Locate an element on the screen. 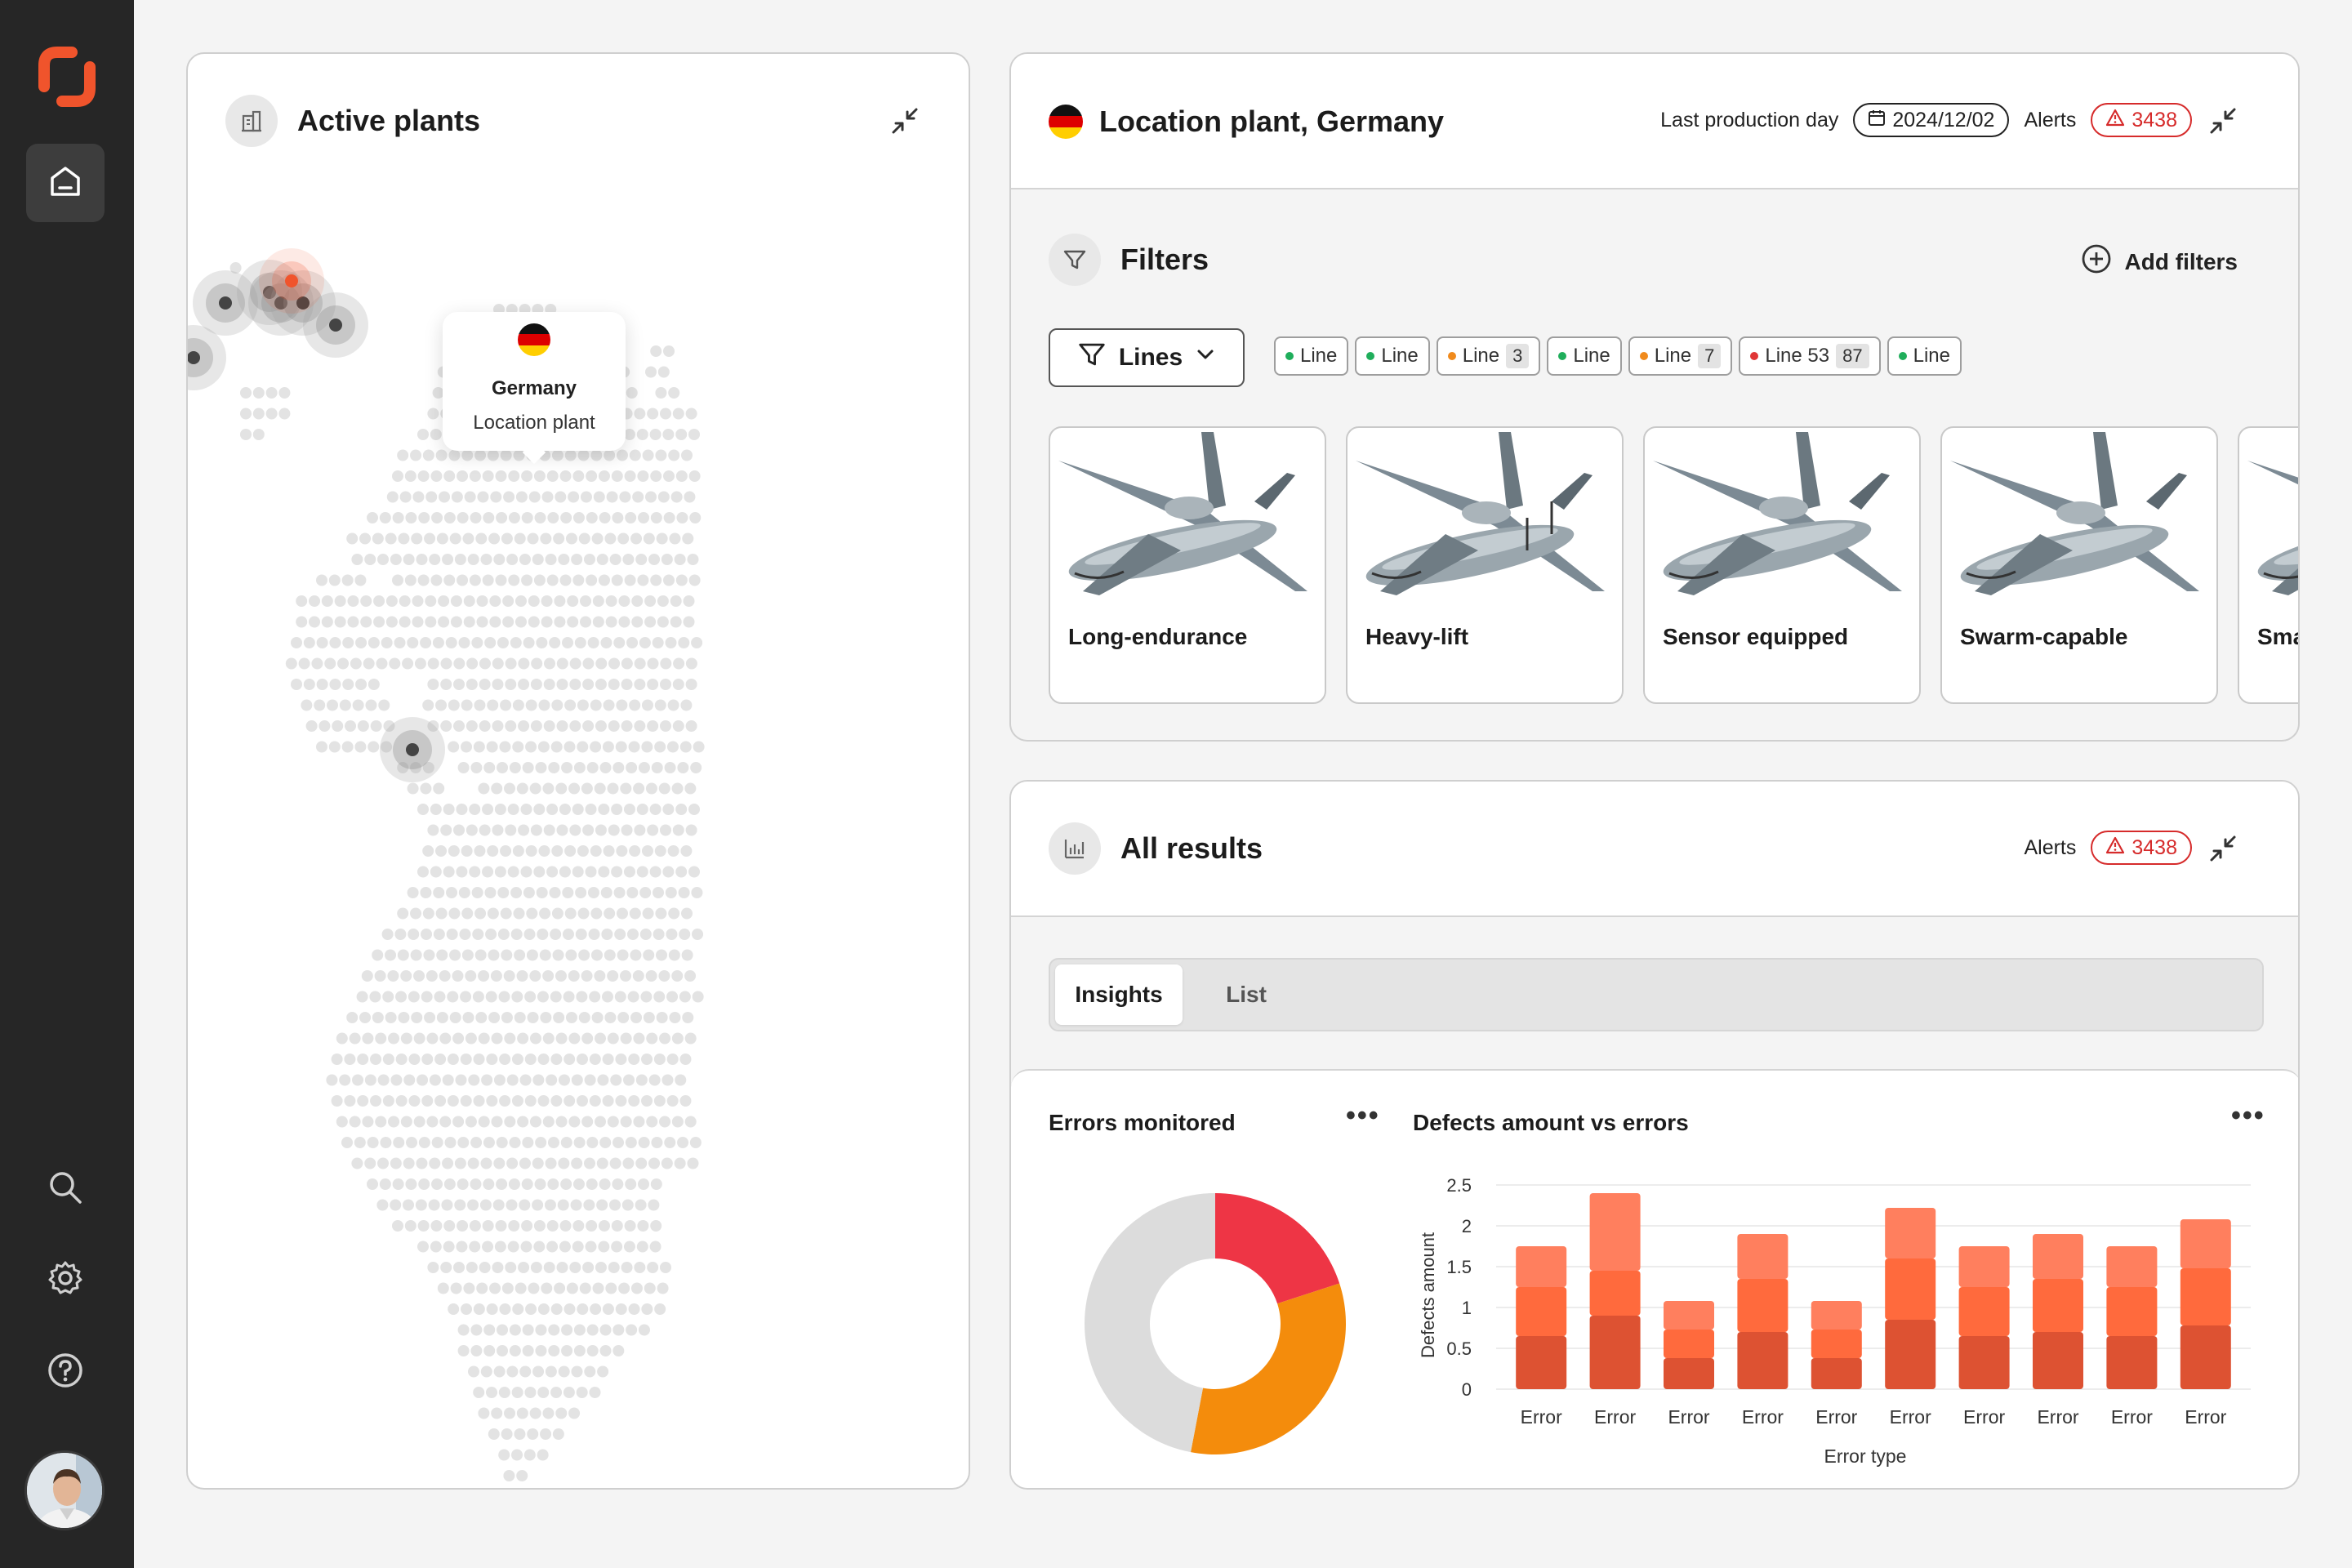  nav-home-button is located at coordinates (65, 183).